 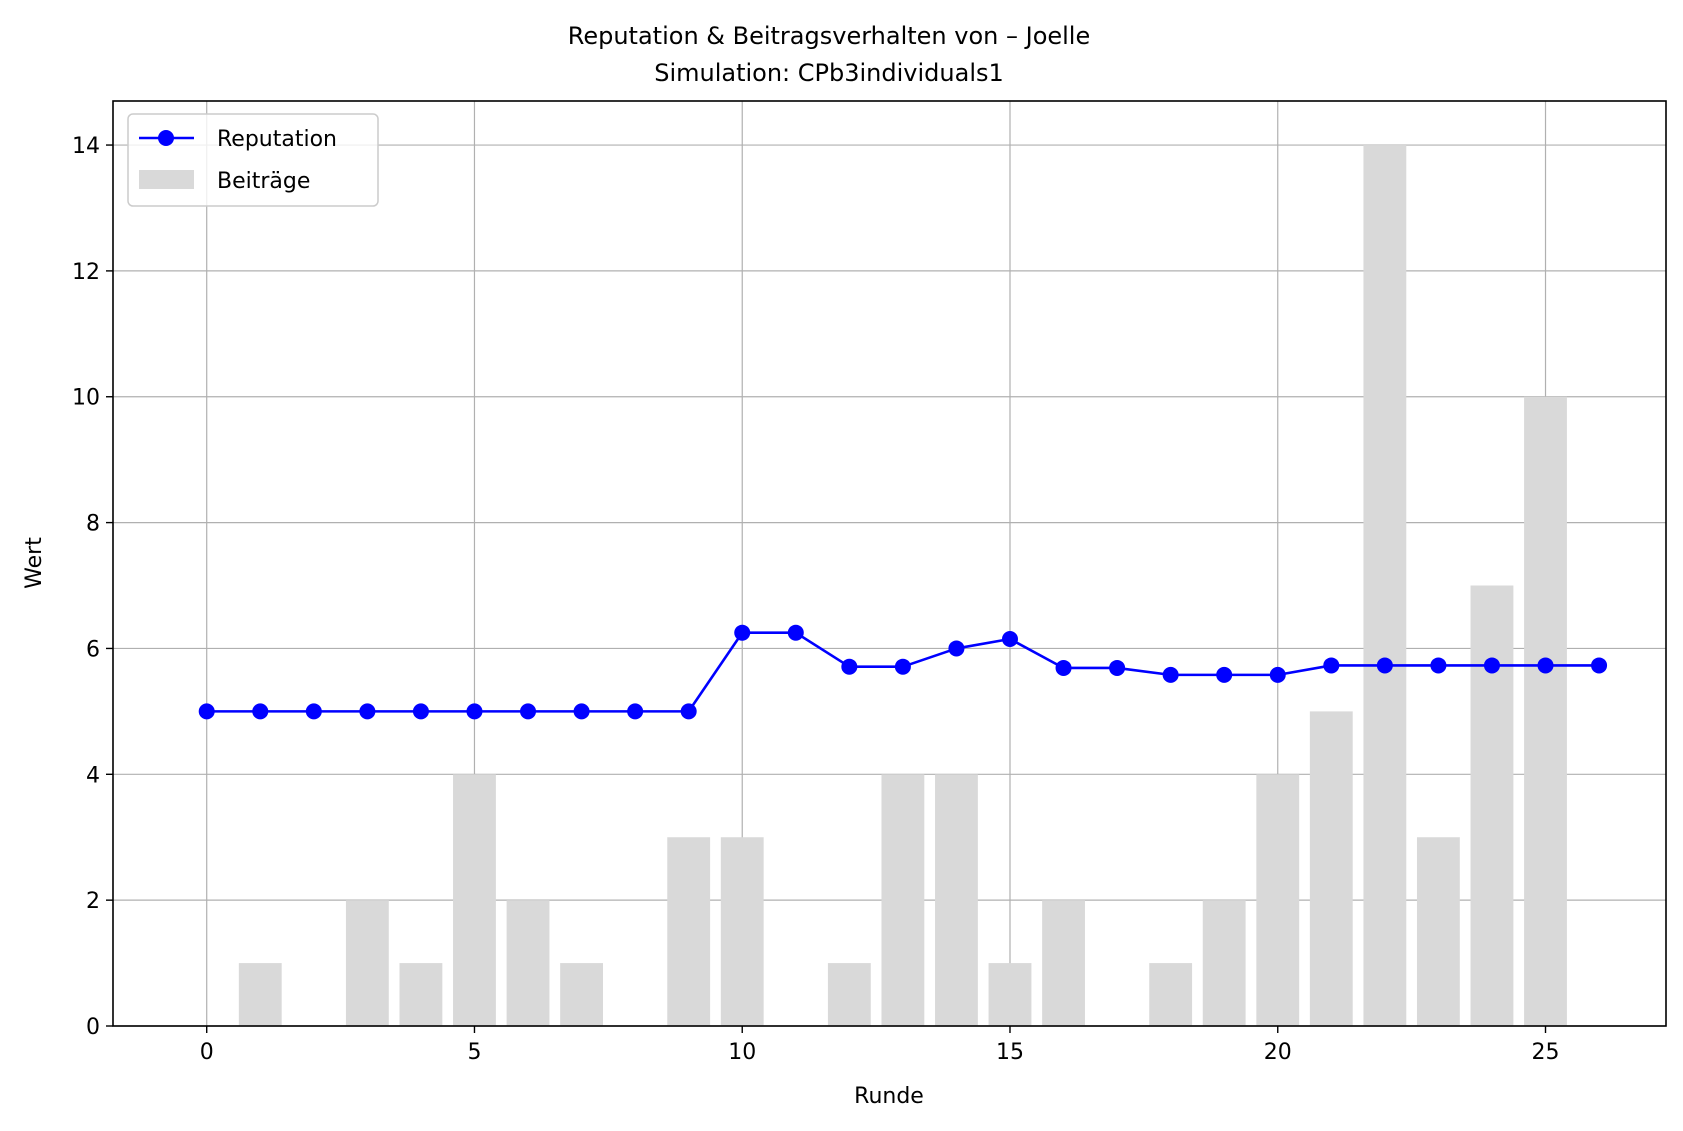 What do you see at coordinates (93, 649) in the screenshot?
I see `y-tick-label: 6` at bounding box center [93, 649].